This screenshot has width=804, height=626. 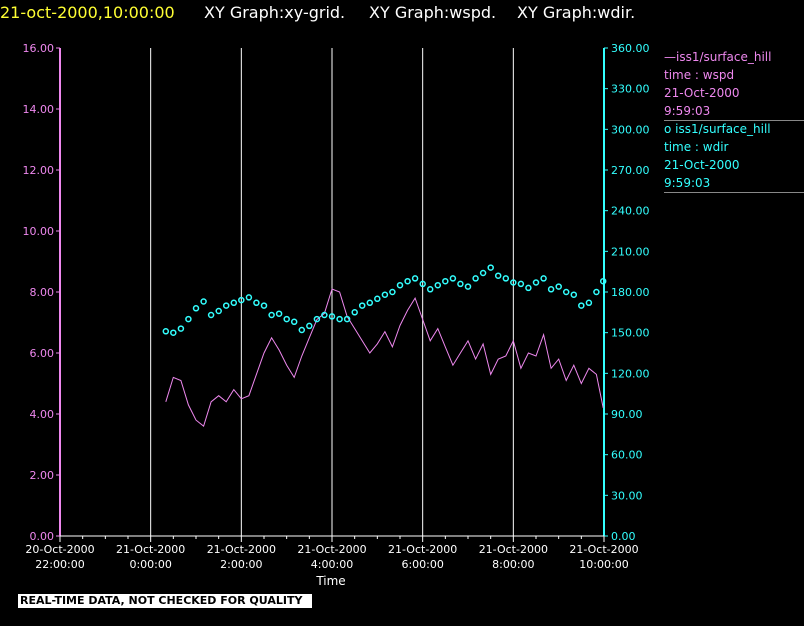 What do you see at coordinates (42, 353) in the screenshot?
I see `left-y-tick-label: 6.00` at bounding box center [42, 353].